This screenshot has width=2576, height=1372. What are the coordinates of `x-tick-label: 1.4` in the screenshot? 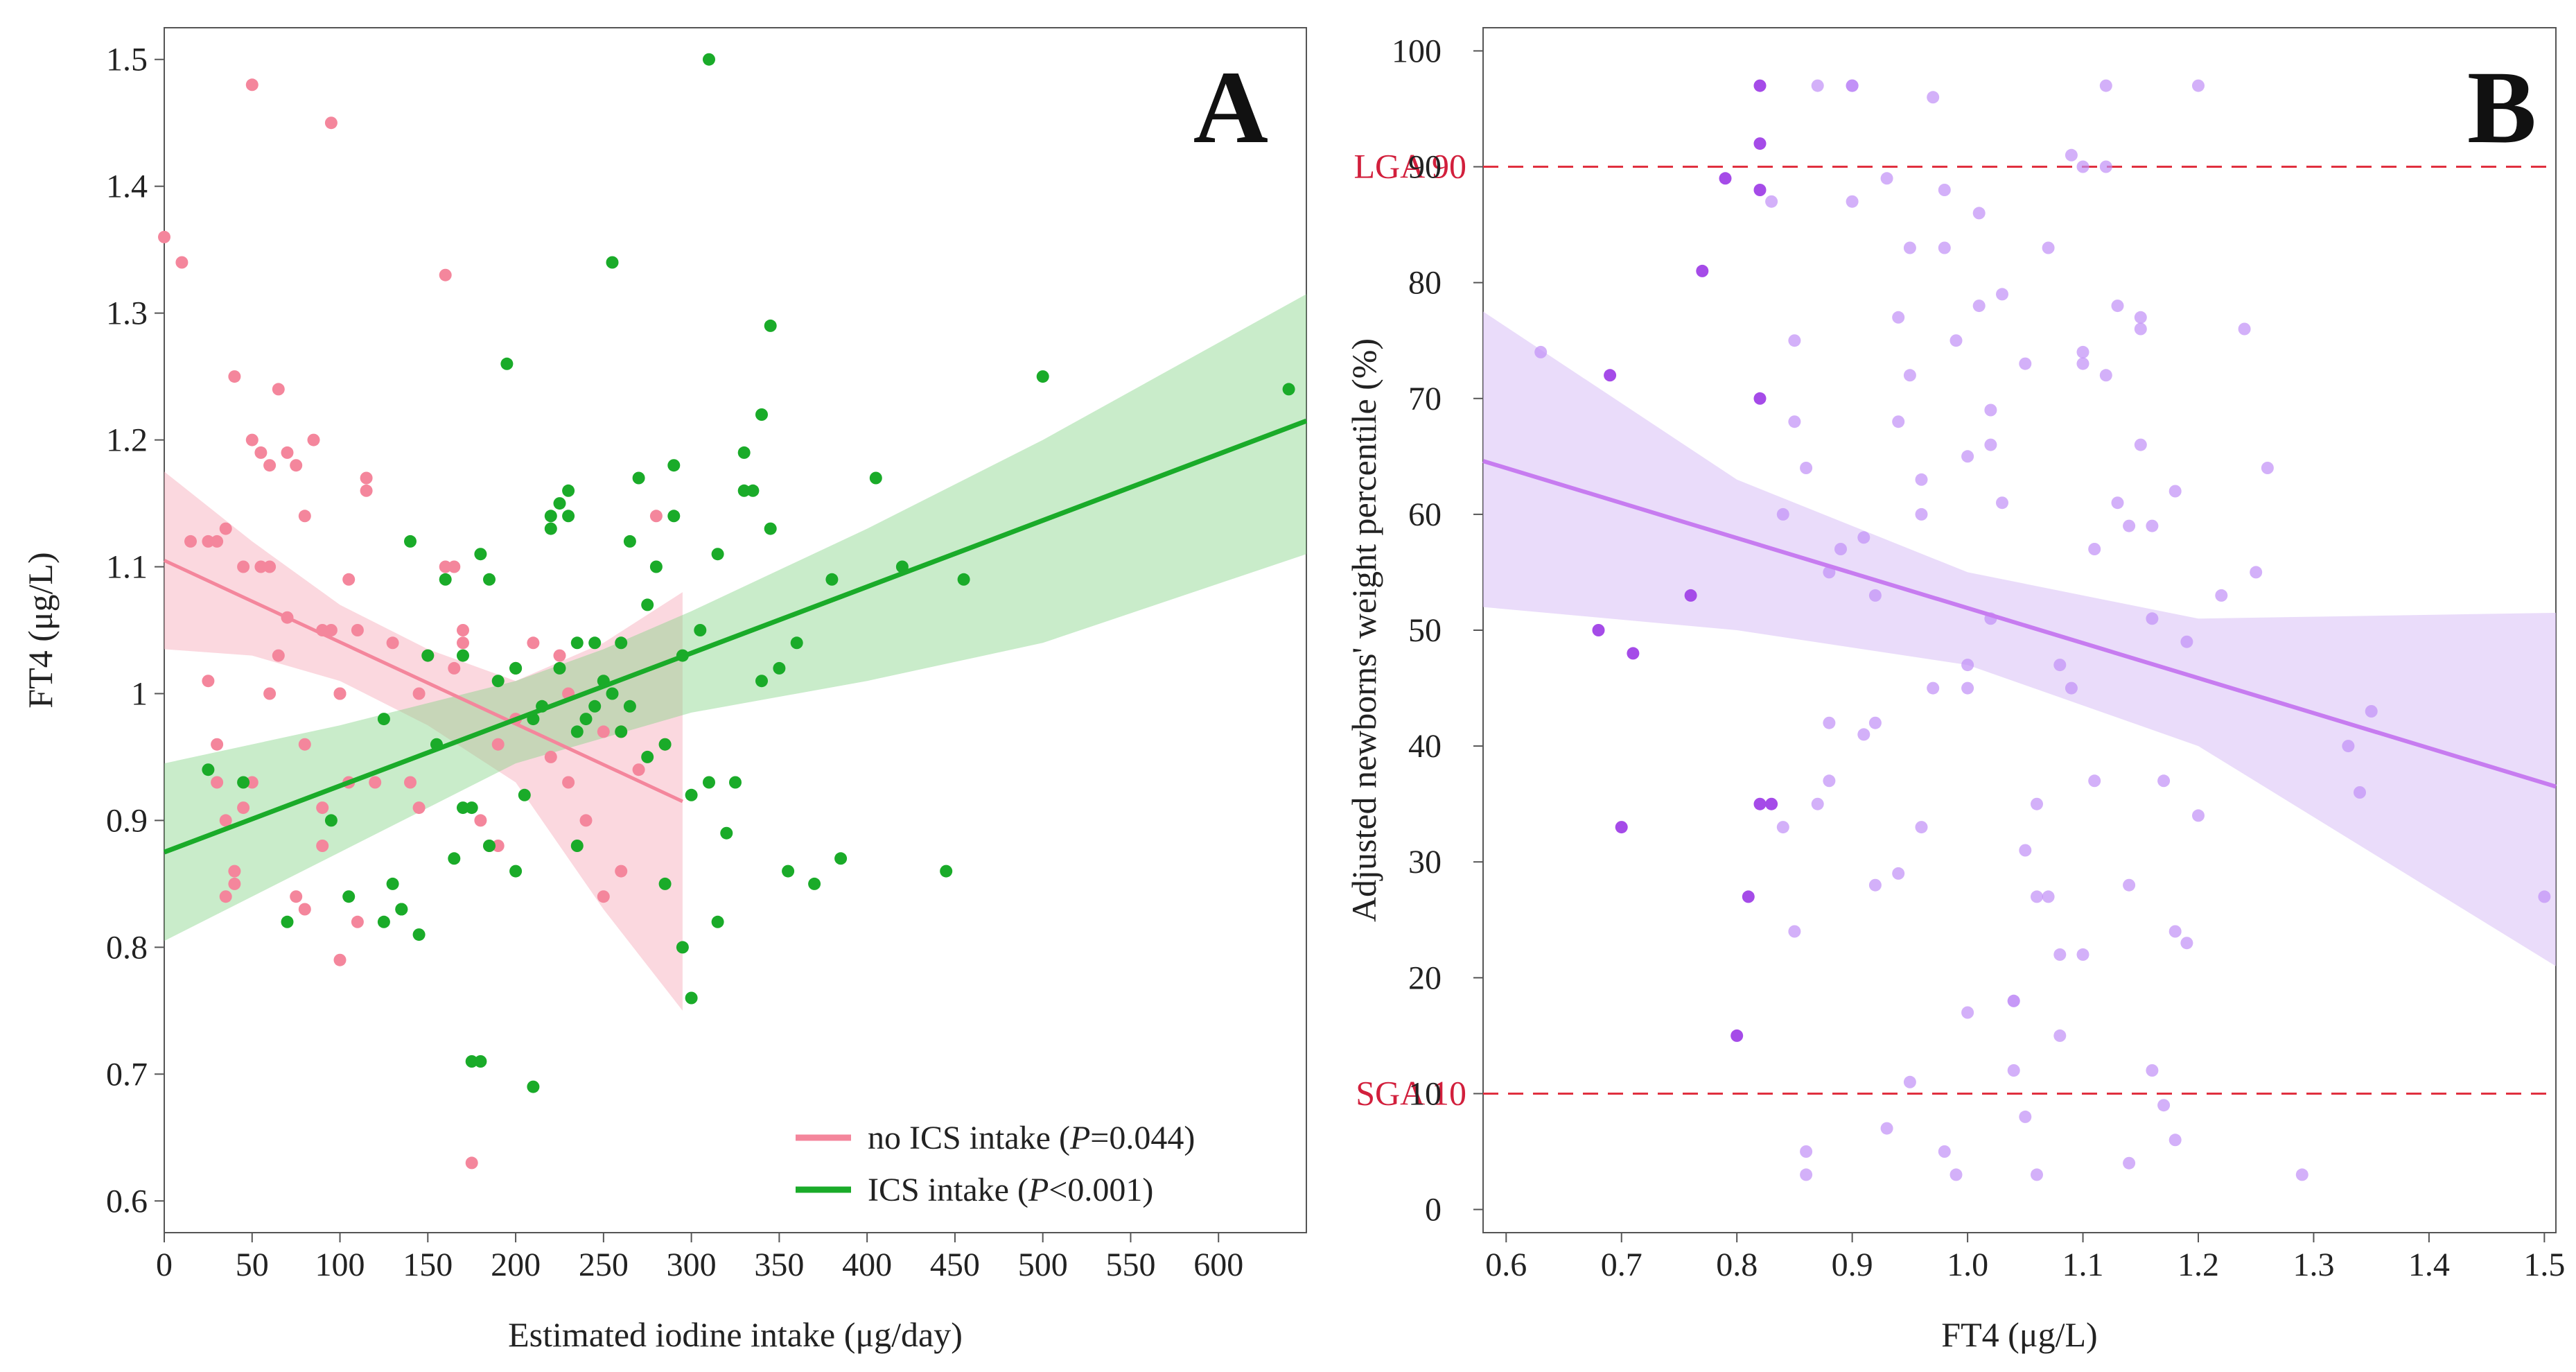 It's located at (2429, 1265).